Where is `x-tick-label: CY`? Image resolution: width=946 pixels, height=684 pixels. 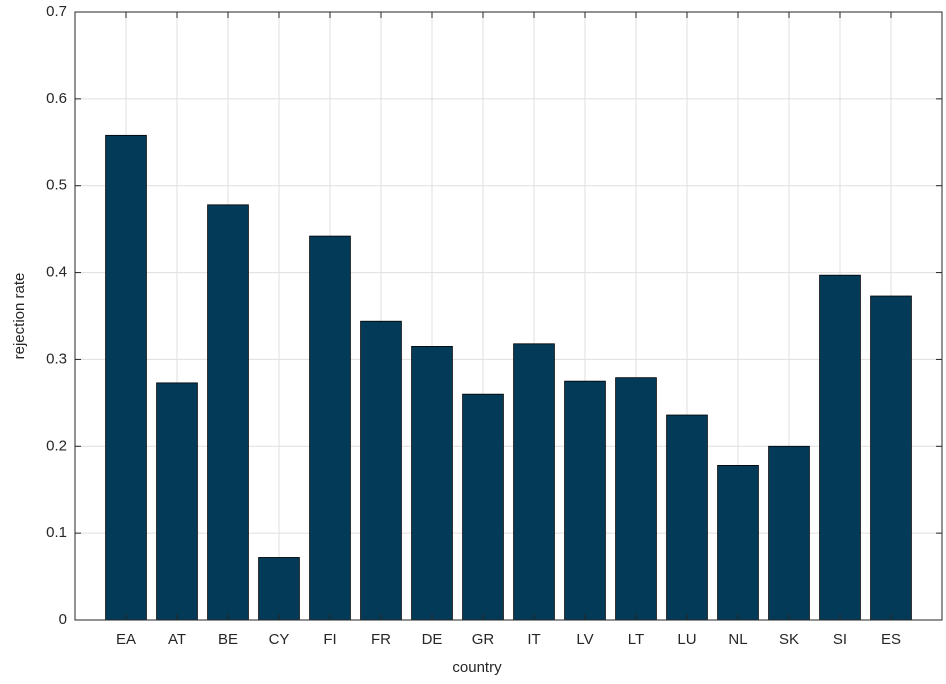 x-tick-label: CY is located at coordinates (279, 639).